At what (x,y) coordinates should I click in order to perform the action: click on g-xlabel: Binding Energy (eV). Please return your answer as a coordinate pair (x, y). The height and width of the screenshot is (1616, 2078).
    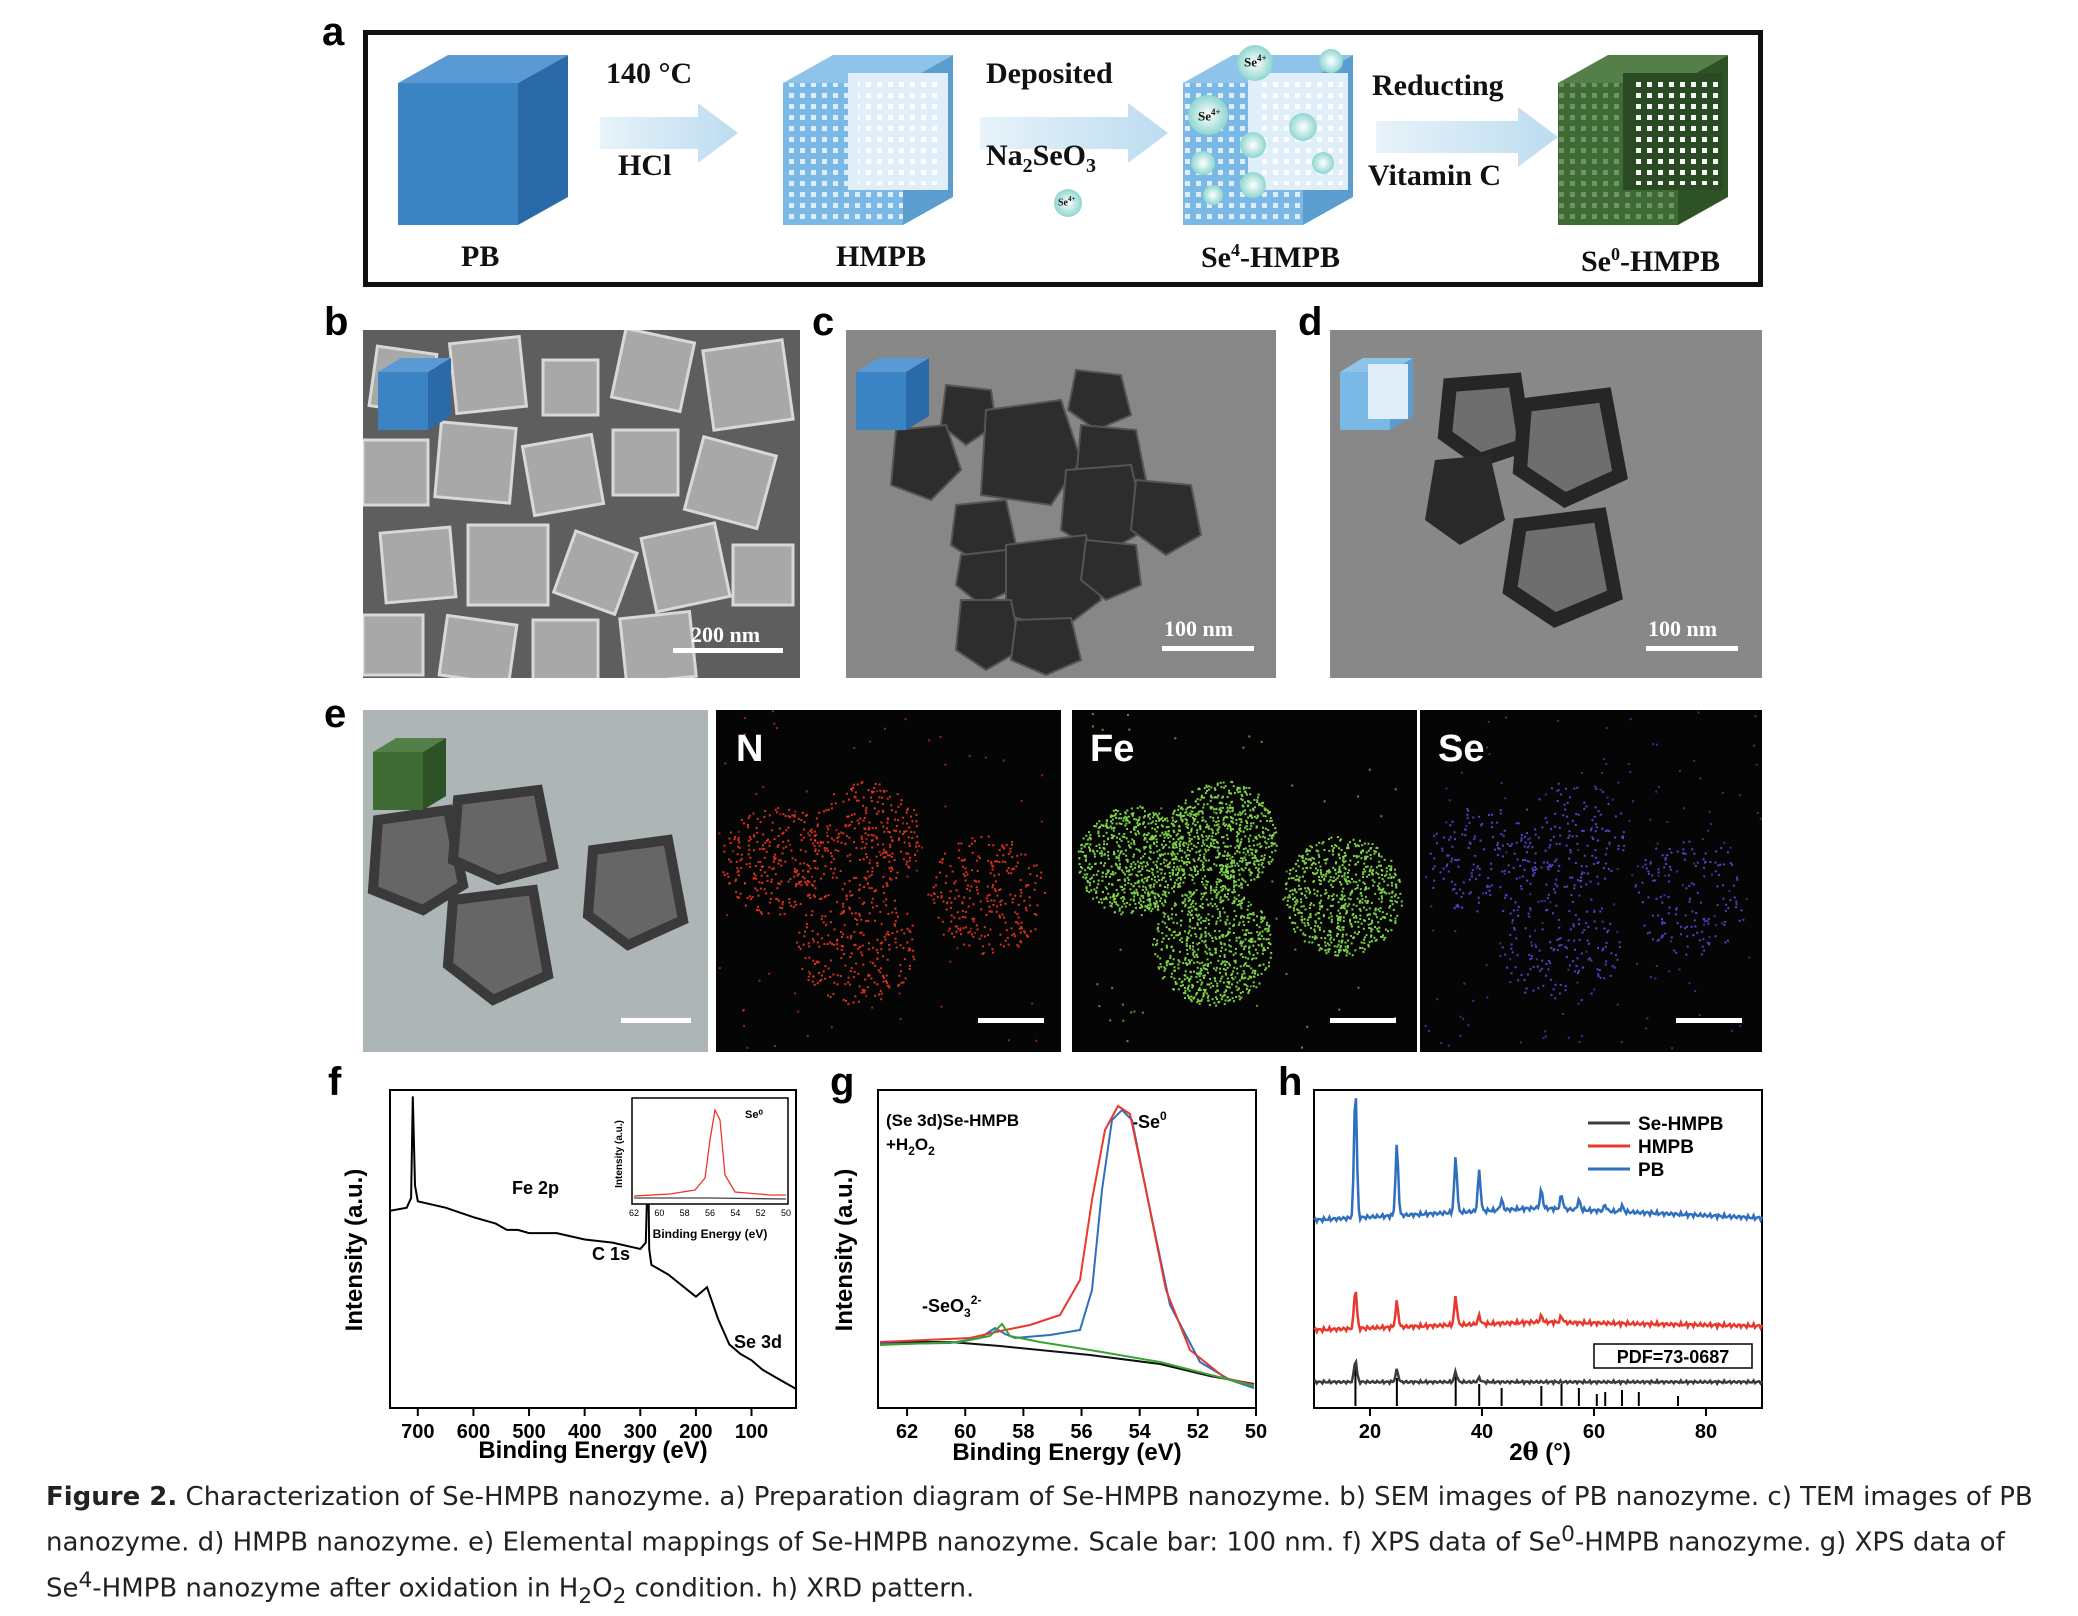
    Looking at the image, I should click on (1066, 1452).